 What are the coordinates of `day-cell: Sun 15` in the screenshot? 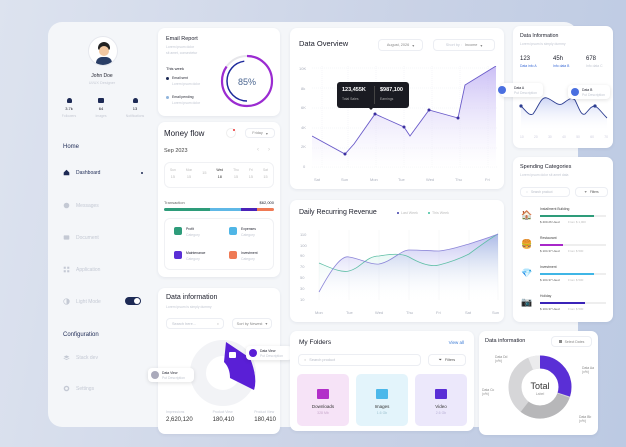 It's located at (172, 173).